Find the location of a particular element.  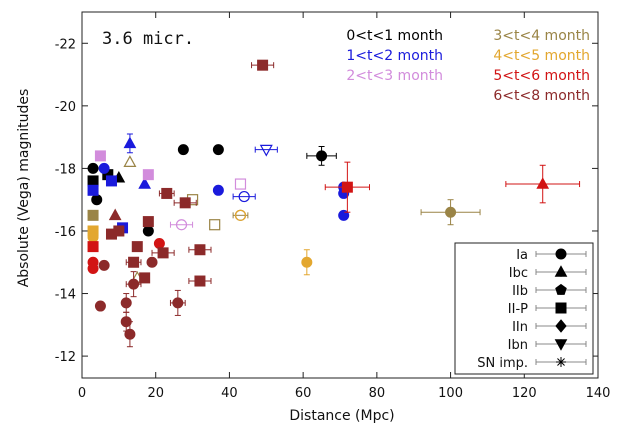

type-legend: Ia Ibc IIb II-P IIn Ibn SN imp. is located at coordinates (524, 308).